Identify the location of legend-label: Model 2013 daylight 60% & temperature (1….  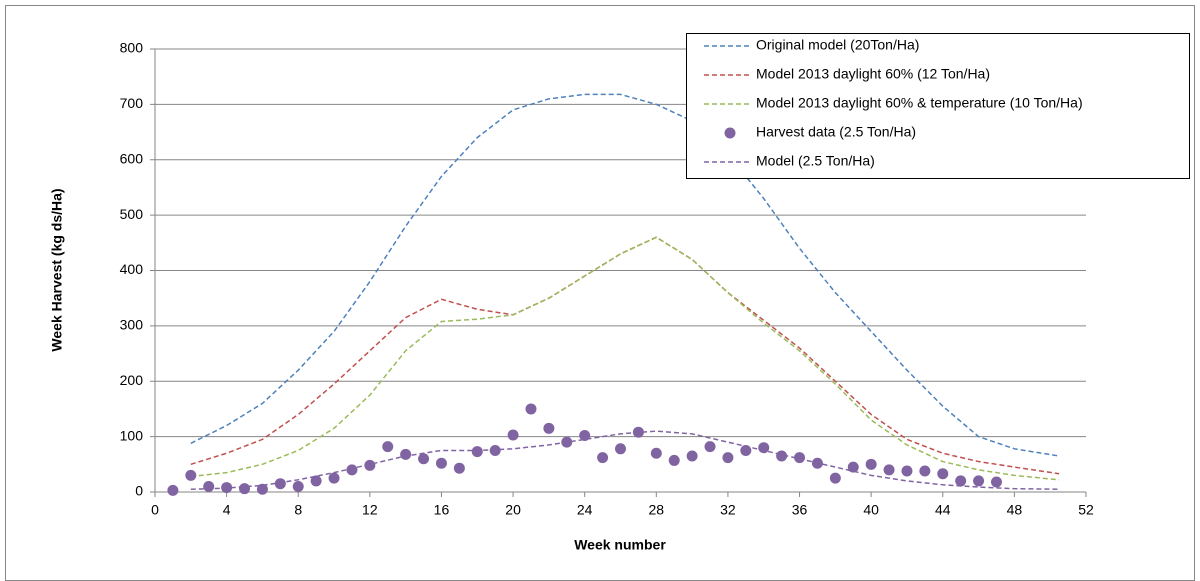
(919, 103).